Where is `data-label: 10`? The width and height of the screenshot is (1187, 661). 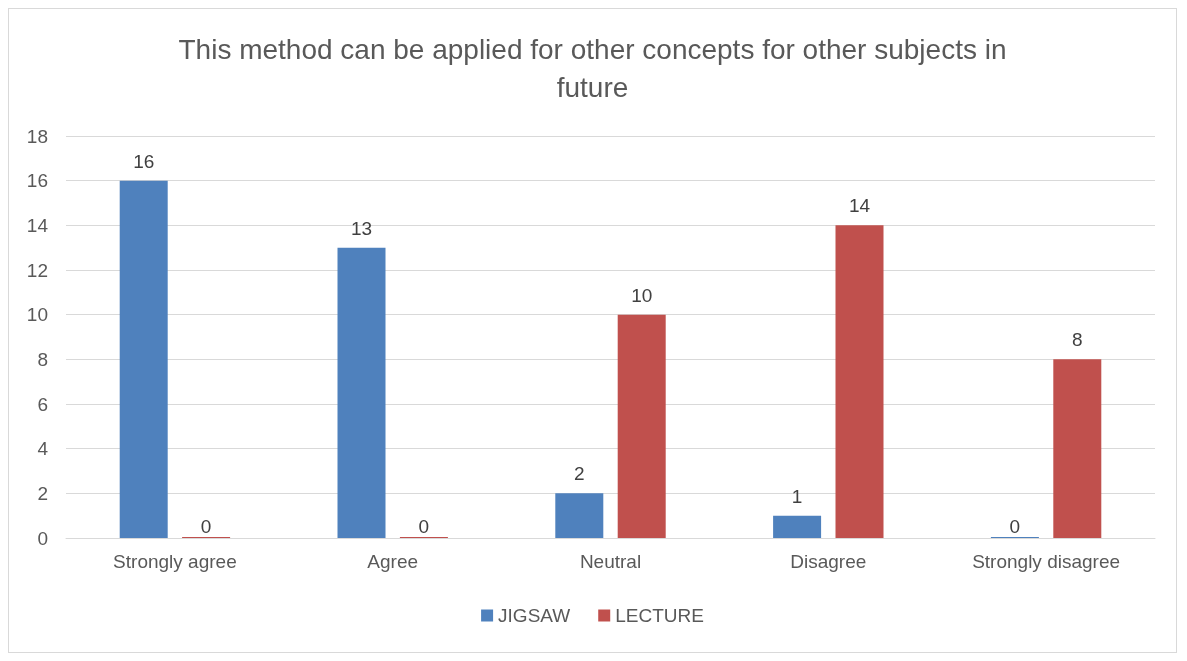 data-label: 10 is located at coordinates (642, 295).